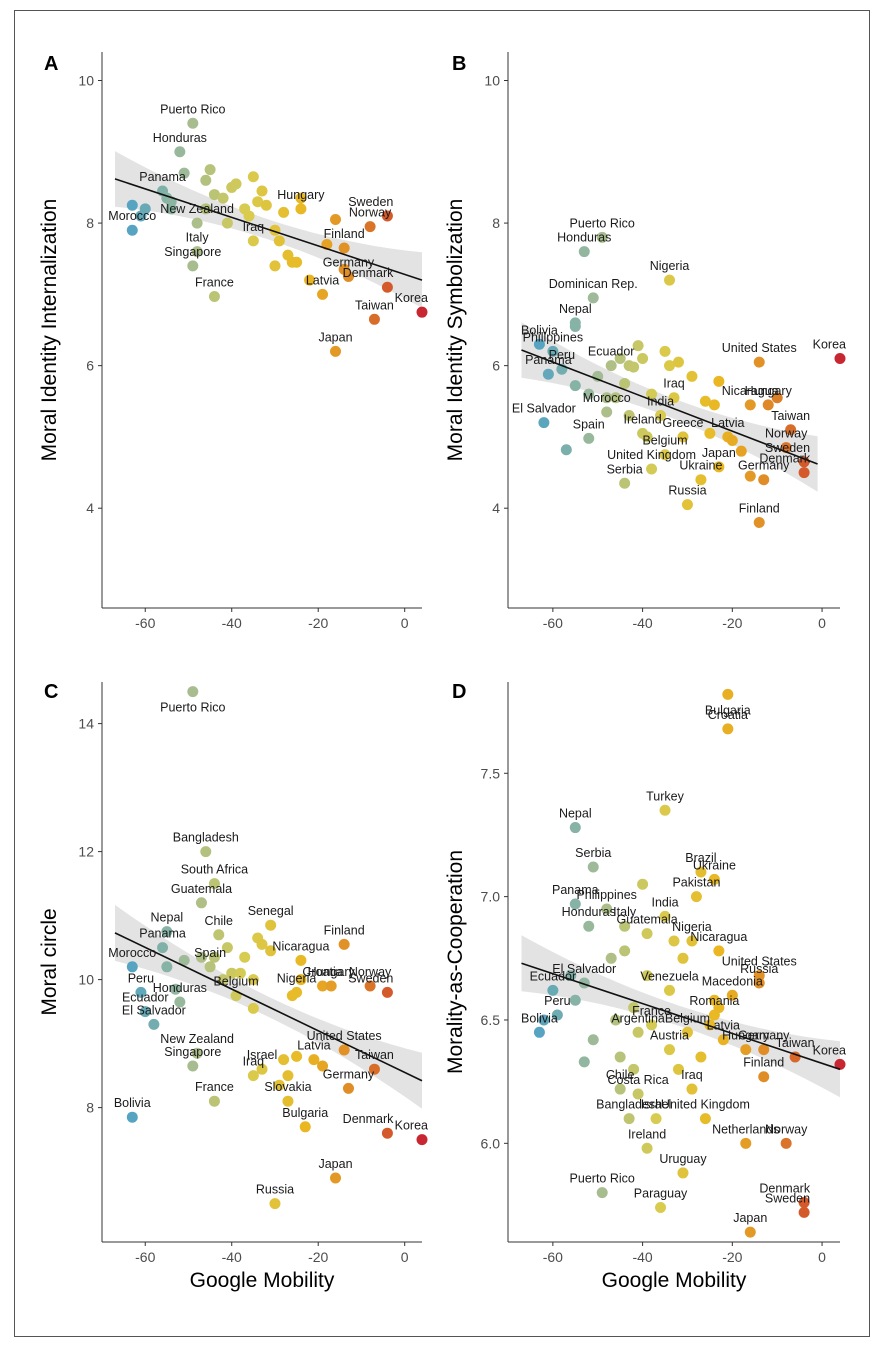  What do you see at coordinates (349, 1074) in the screenshot?
I see `point-label: Germany` at bounding box center [349, 1074].